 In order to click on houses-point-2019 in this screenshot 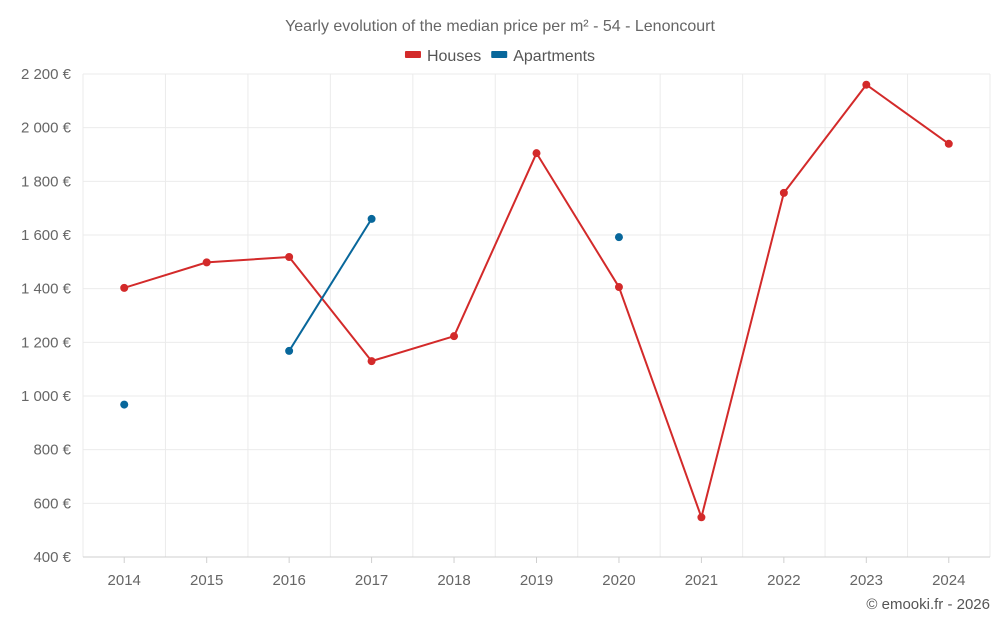, I will do `click(536, 153)`.